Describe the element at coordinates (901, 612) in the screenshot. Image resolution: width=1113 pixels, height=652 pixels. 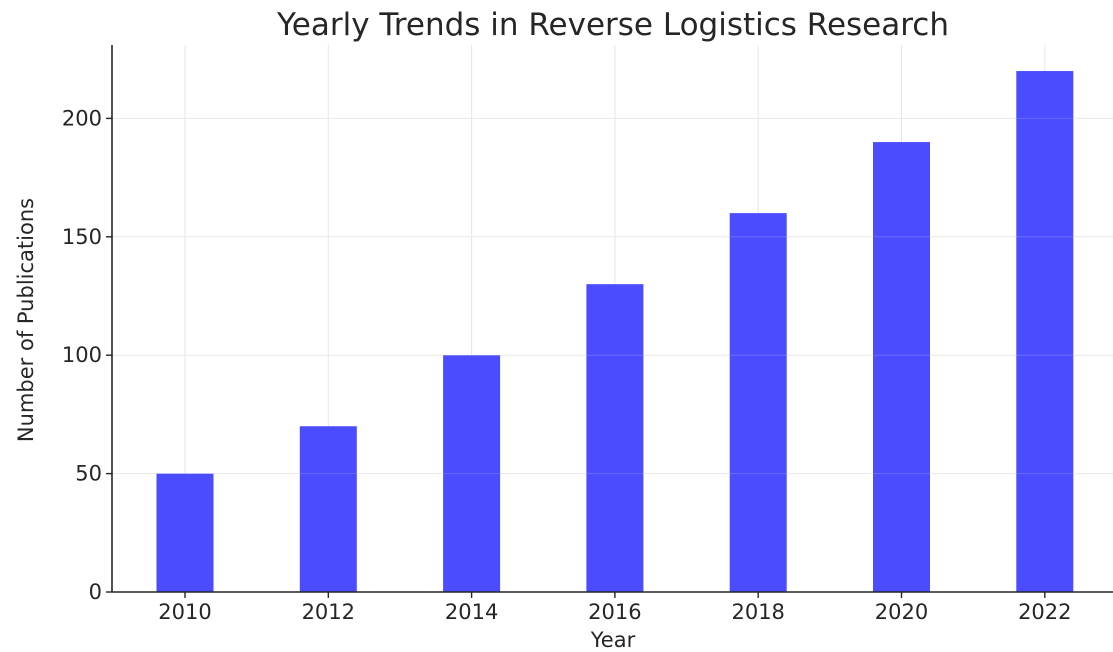
I see `x-tick-label: 2020` at that location.